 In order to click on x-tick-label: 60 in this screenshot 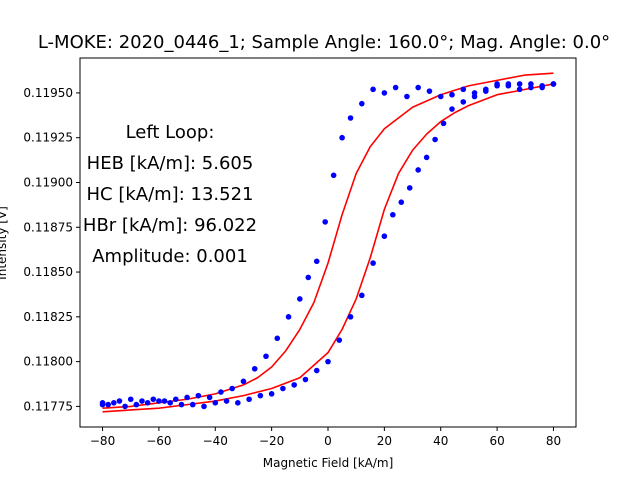, I will do `click(496, 441)`.